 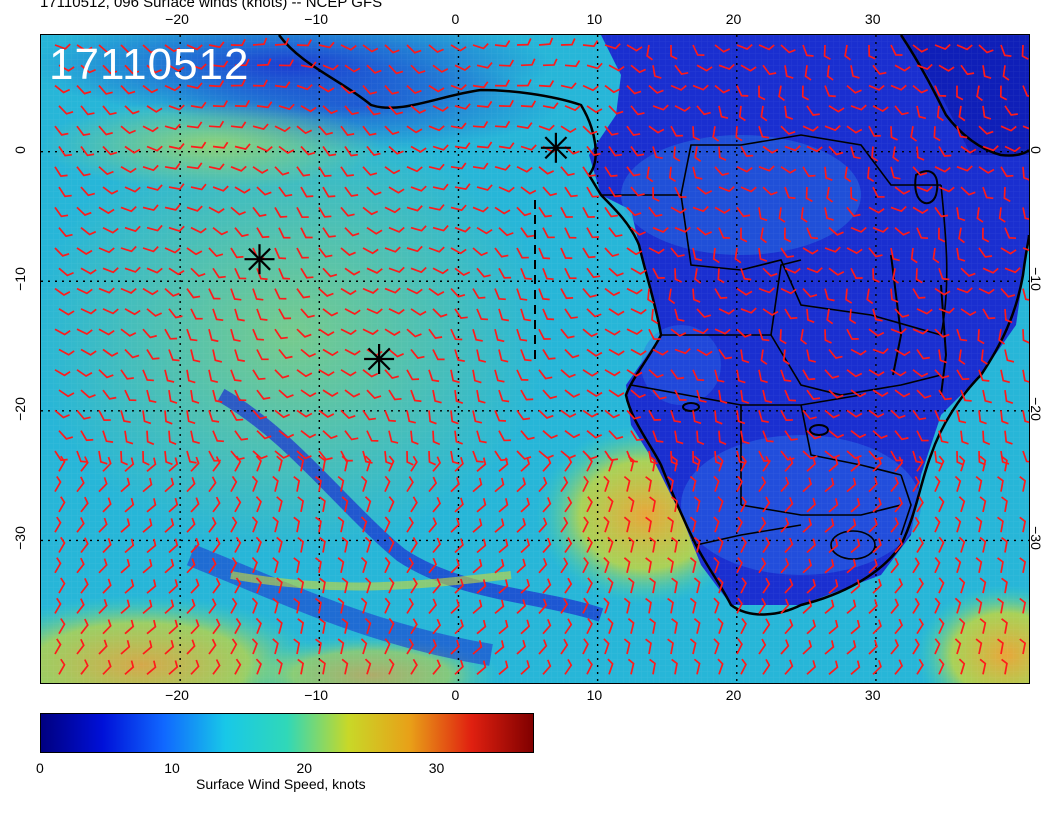 I want to click on colorbar, so click(x=287, y=733).